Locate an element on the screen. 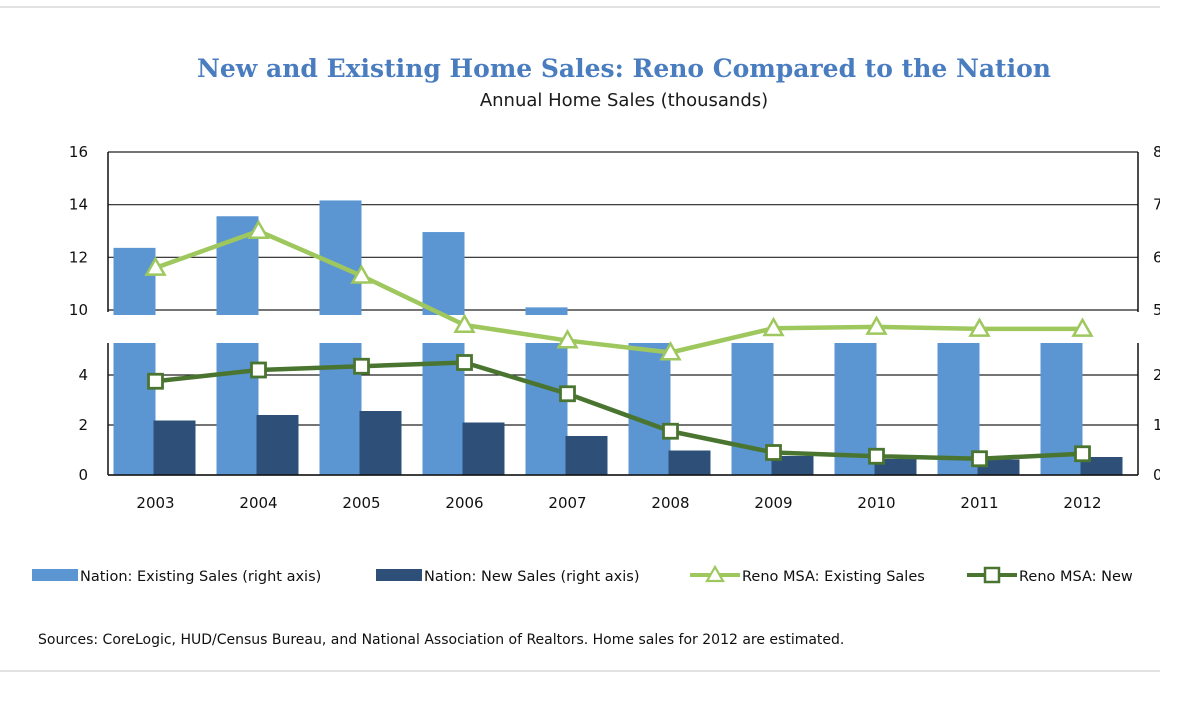 The image size is (1189, 708). legend-label: Reno MSA: New is located at coordinates (1076, 577).